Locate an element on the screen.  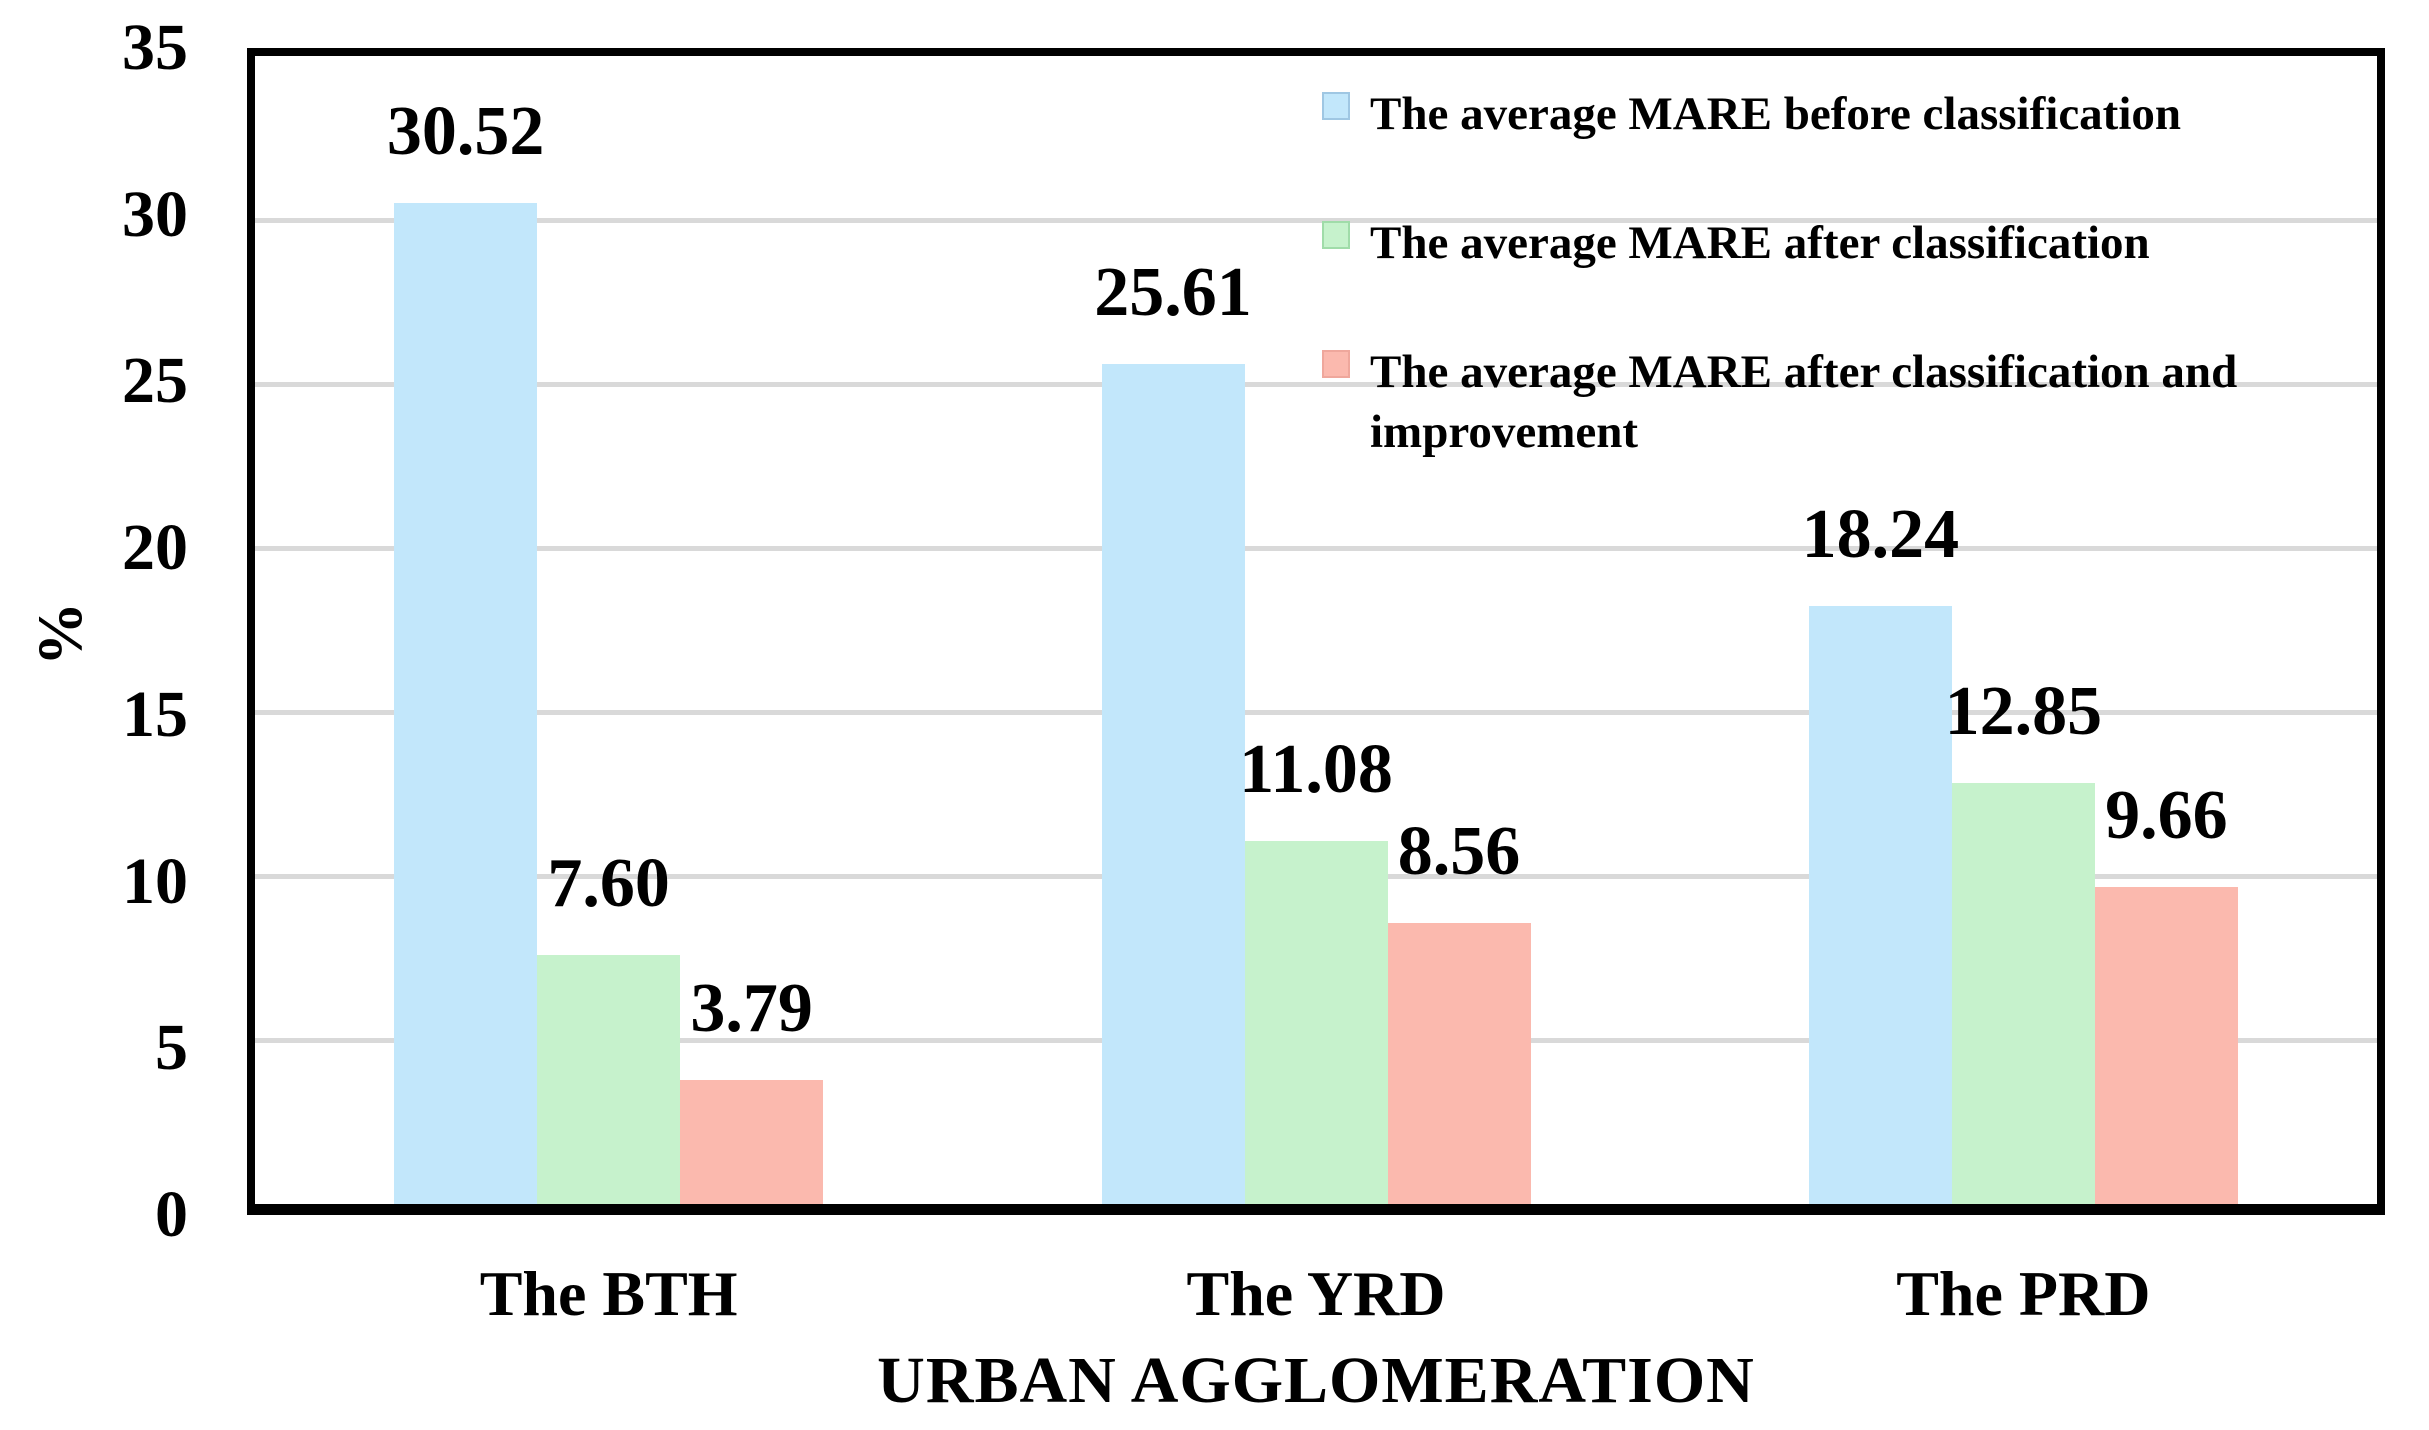
y-tick-label-10: 10 is located at coordinates (155, 881).